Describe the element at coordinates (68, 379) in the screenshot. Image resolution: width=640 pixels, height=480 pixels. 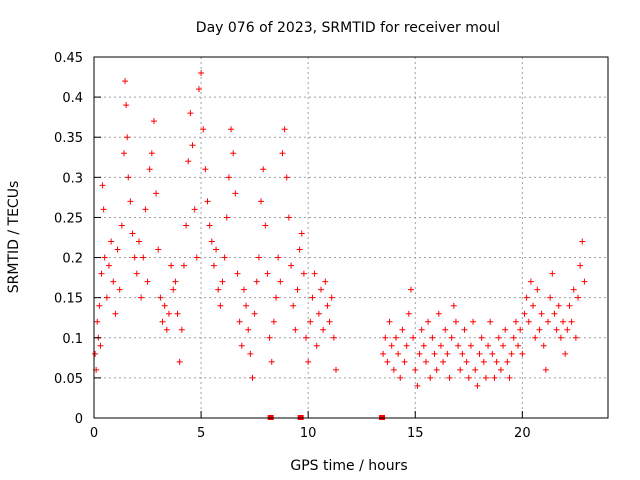
I see `y-tick-label: 0.05` at that location.